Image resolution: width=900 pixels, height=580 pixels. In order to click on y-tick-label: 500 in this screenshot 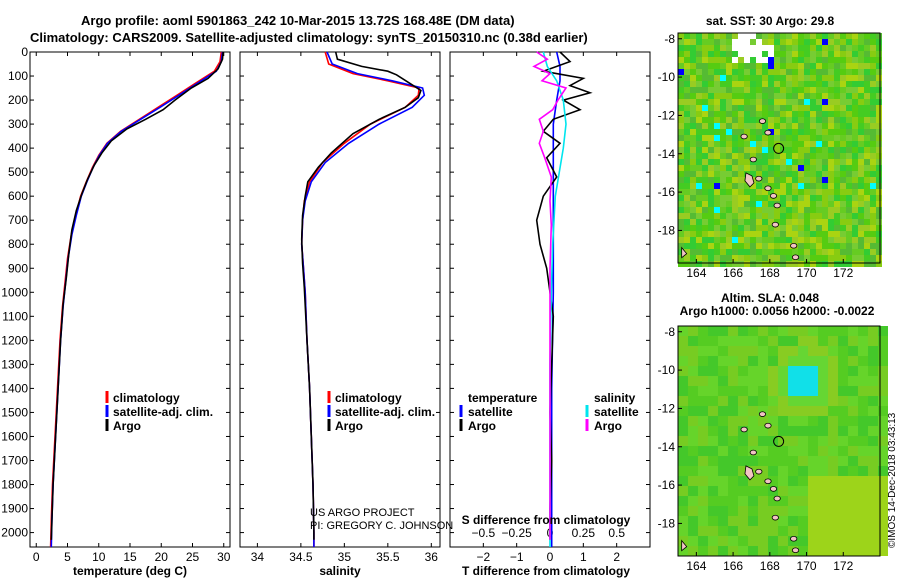, I will do `click(18, 172)`.